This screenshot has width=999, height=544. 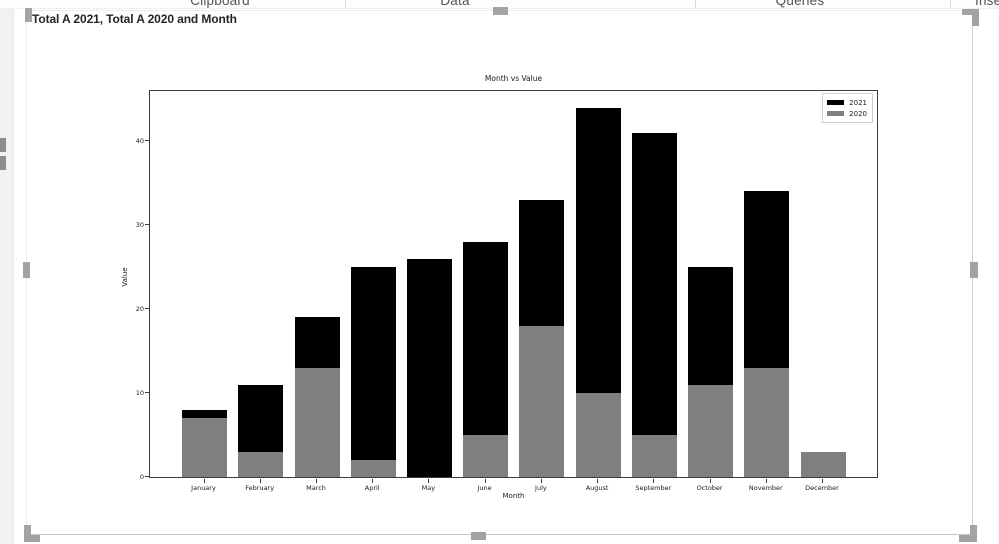 I want to click on legend-label-2021: 2021, so click(x=858, y=102).